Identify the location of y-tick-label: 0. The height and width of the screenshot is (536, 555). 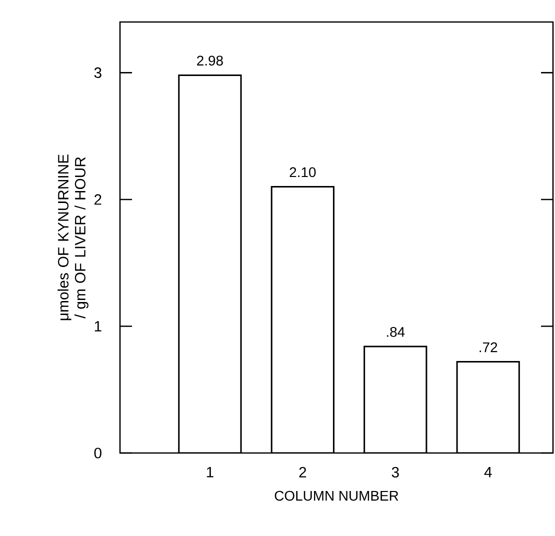
(98, 453).